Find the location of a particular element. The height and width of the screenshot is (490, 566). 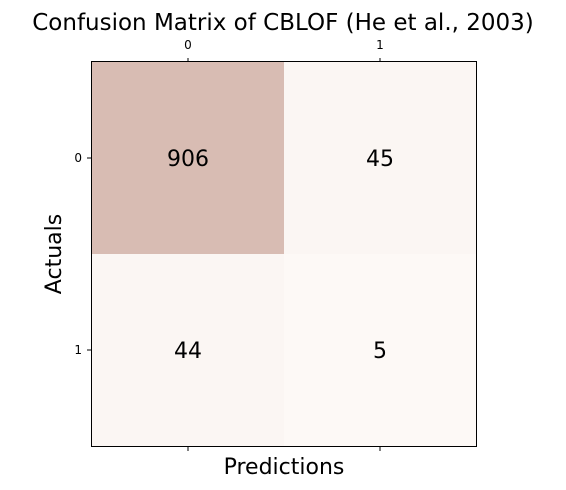

x-axis-label: Predictions is located at coordinates (284, 467).